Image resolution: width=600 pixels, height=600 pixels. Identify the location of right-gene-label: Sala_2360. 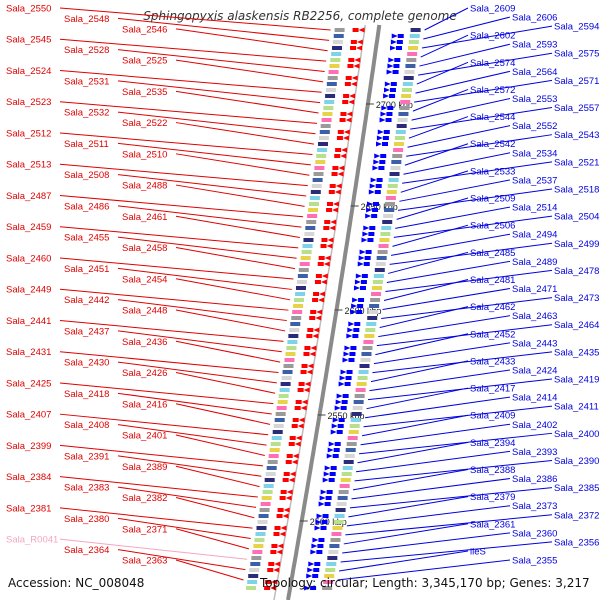
(534, 533).